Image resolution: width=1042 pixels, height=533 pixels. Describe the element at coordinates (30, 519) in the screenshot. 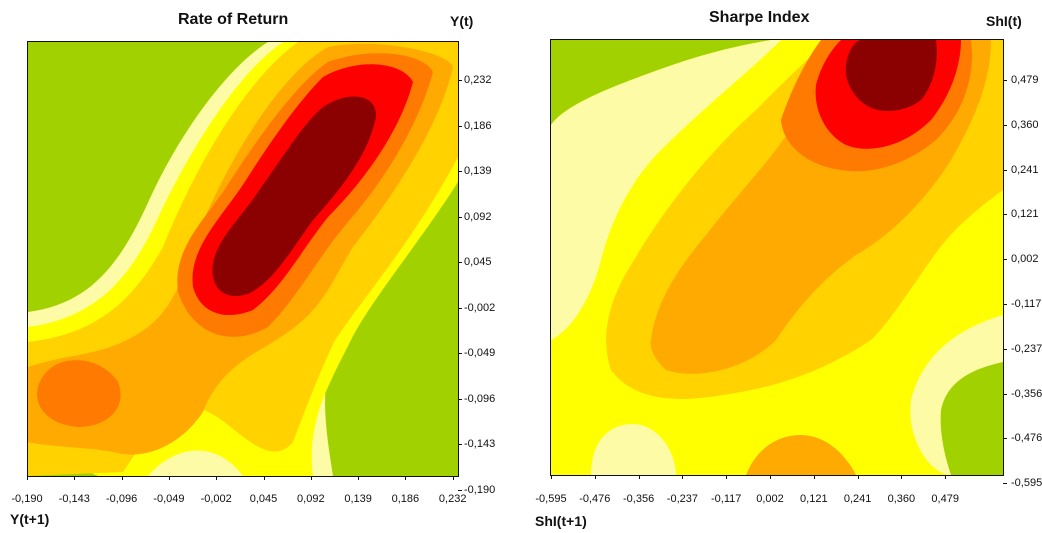

I see `x-axis-label: Y(t+1)` at that location.